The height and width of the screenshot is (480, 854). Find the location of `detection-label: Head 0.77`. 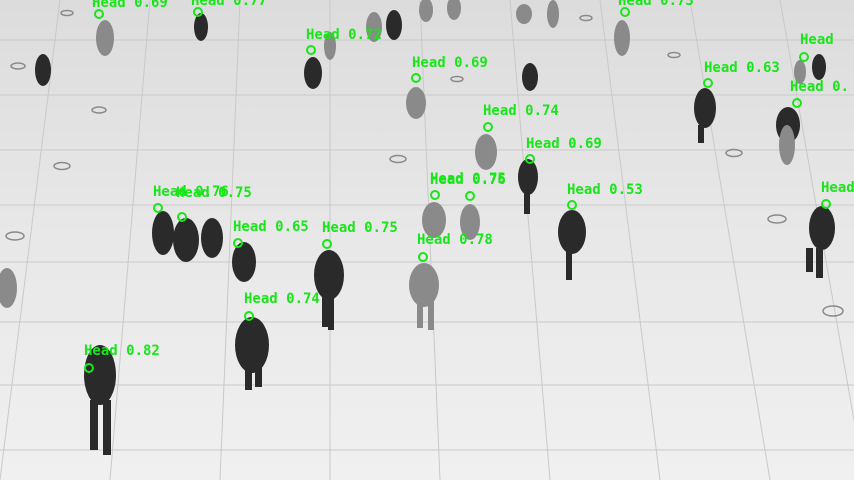

detection-label: Head 0.77 is located at coordinates (229, 4).